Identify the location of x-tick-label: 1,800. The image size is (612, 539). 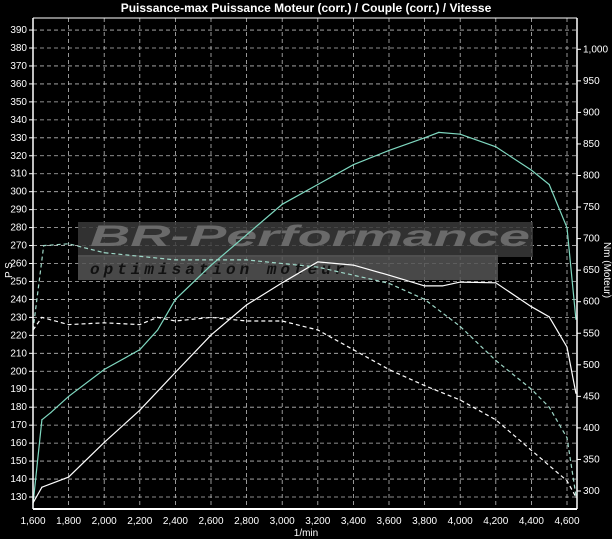
(68, 521).